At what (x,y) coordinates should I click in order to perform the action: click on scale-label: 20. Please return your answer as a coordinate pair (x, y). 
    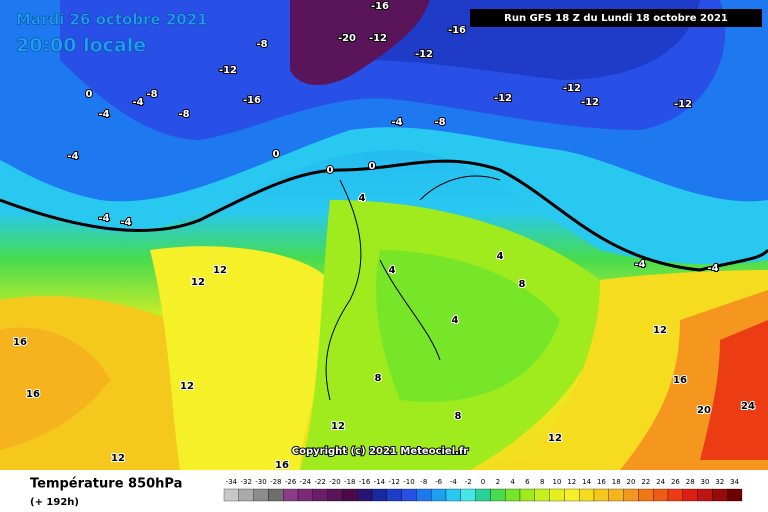
    Looking at the image, I should click on (631, 482).